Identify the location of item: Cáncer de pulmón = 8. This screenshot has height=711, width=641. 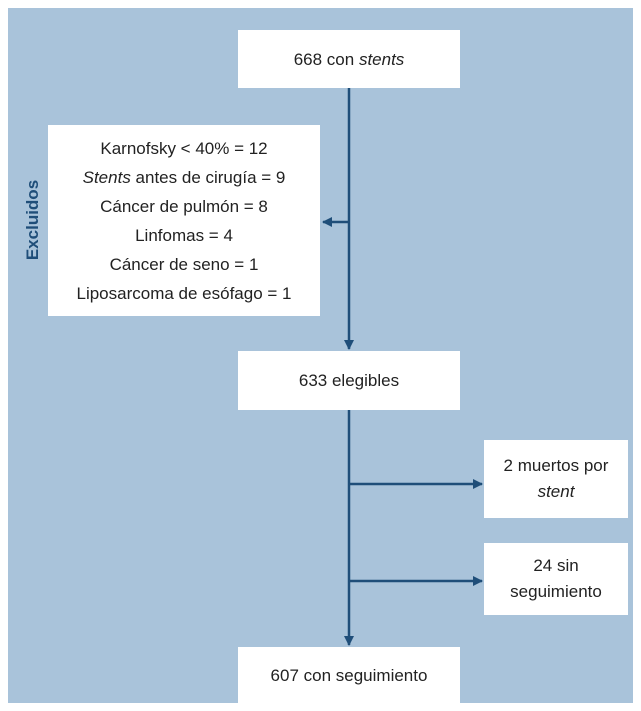
(184, 206).